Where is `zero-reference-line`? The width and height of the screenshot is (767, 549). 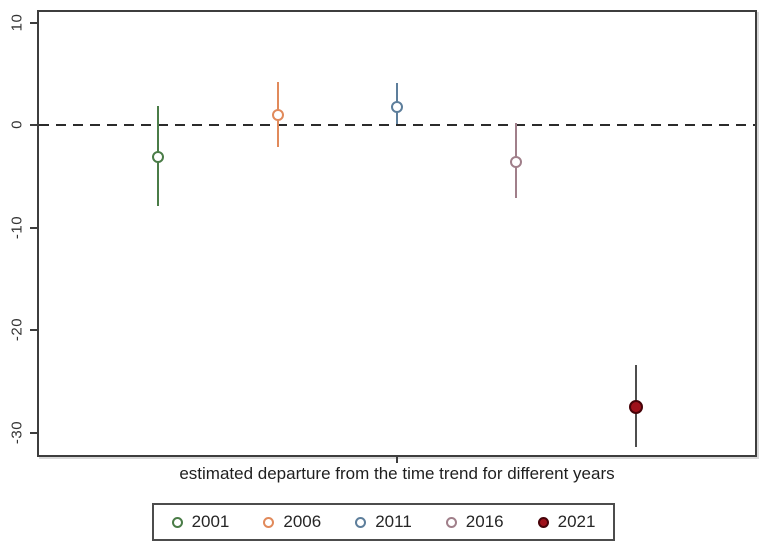 zero-reference-line is located at coordinates (397, 125).